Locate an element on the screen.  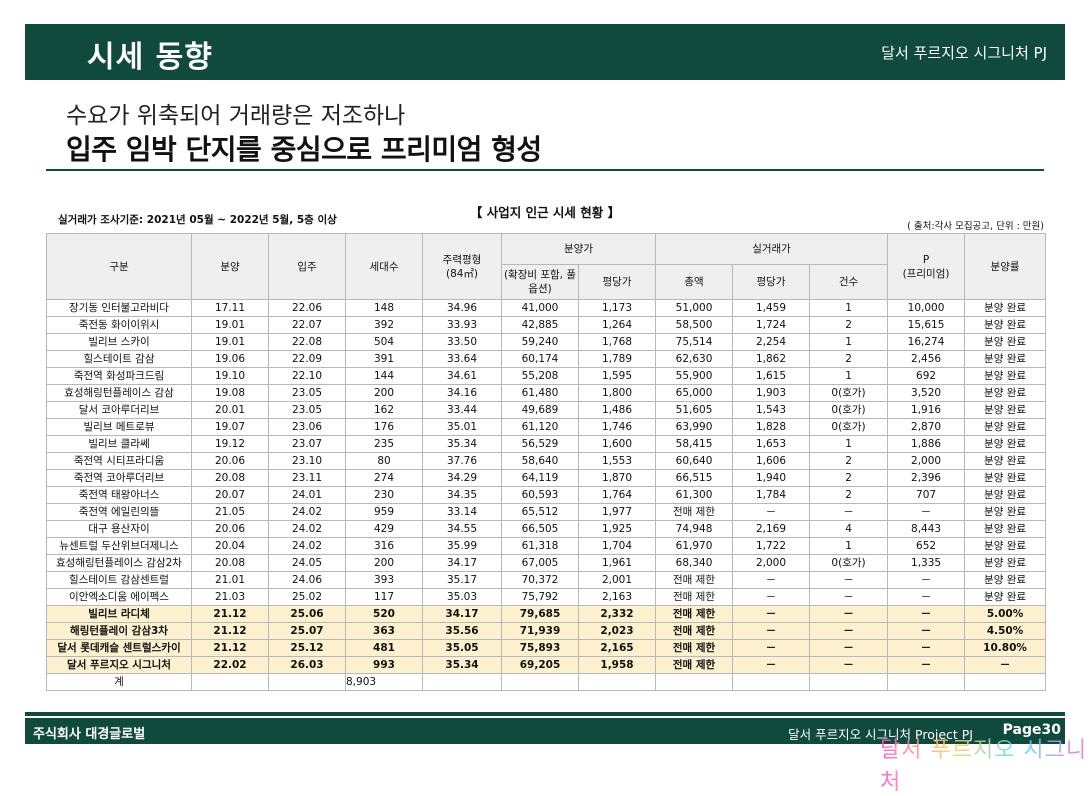
table-cell: 1,724 is located at coordinates (771, 325).